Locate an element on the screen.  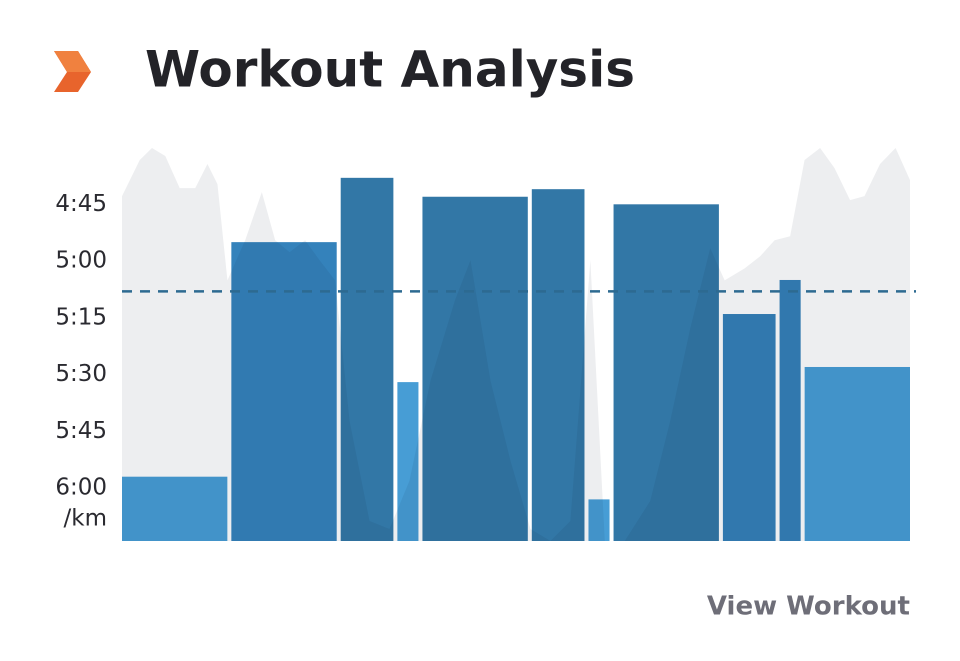
y-tick-label: 5:30 is located at coordinates (81, 374).